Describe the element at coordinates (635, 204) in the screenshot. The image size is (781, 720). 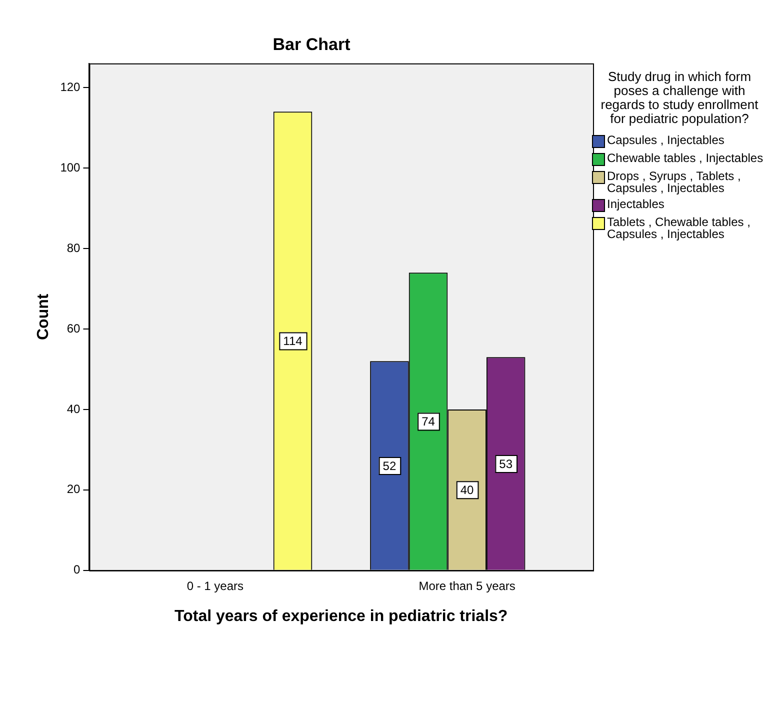
I see `legend-label: Injectables` at that location.